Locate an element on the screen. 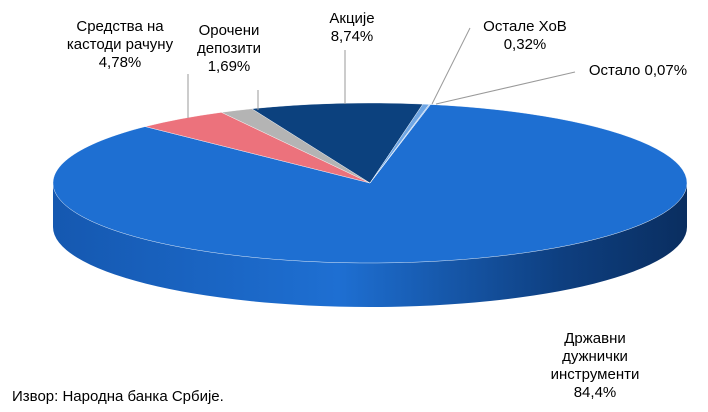 The width and height of the screenshot is (708, 412). slice-label: Средства на кастоди рачуну 4,78% is located at coordinates (120, 45).